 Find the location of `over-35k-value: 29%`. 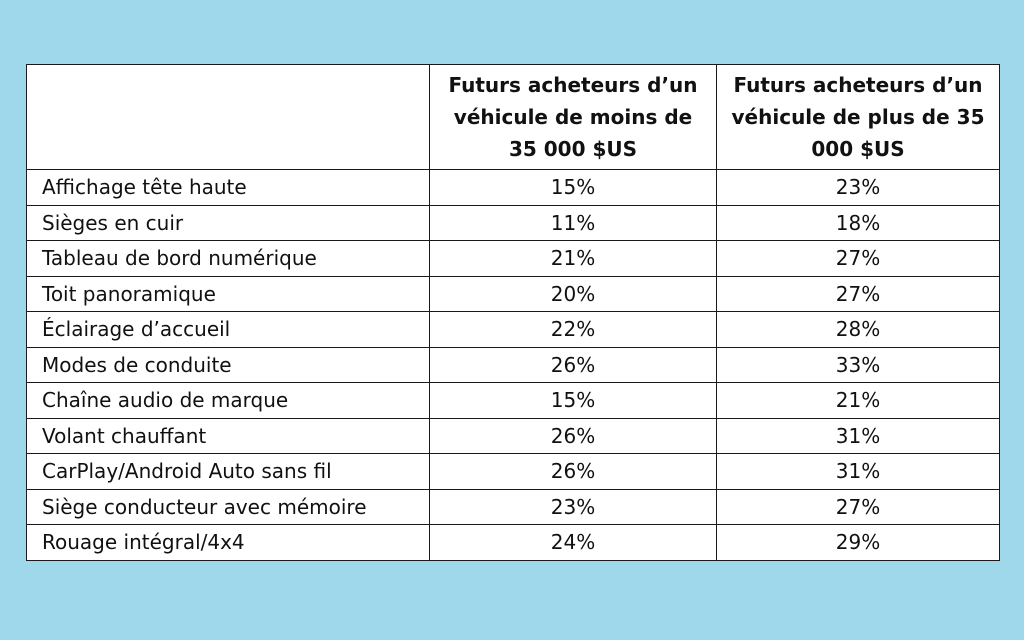

over-35k-value: 29% is located at coordinates (858, 542).